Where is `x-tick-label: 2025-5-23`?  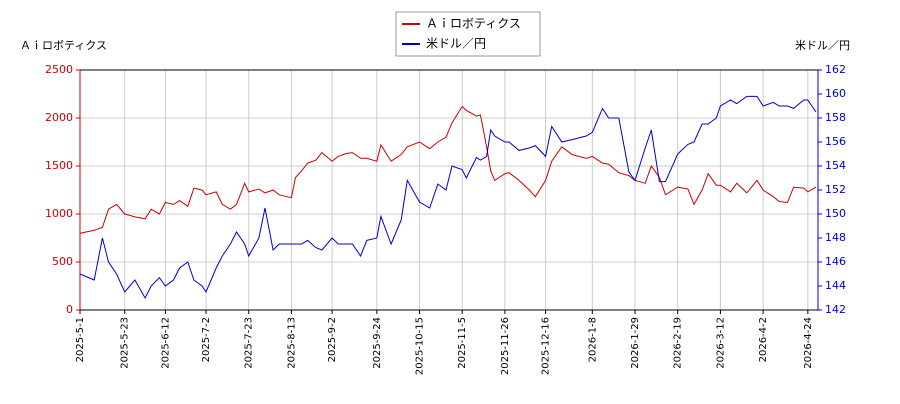 x-tick-label: 2025-5-23 is located at coordinates (125, 343).